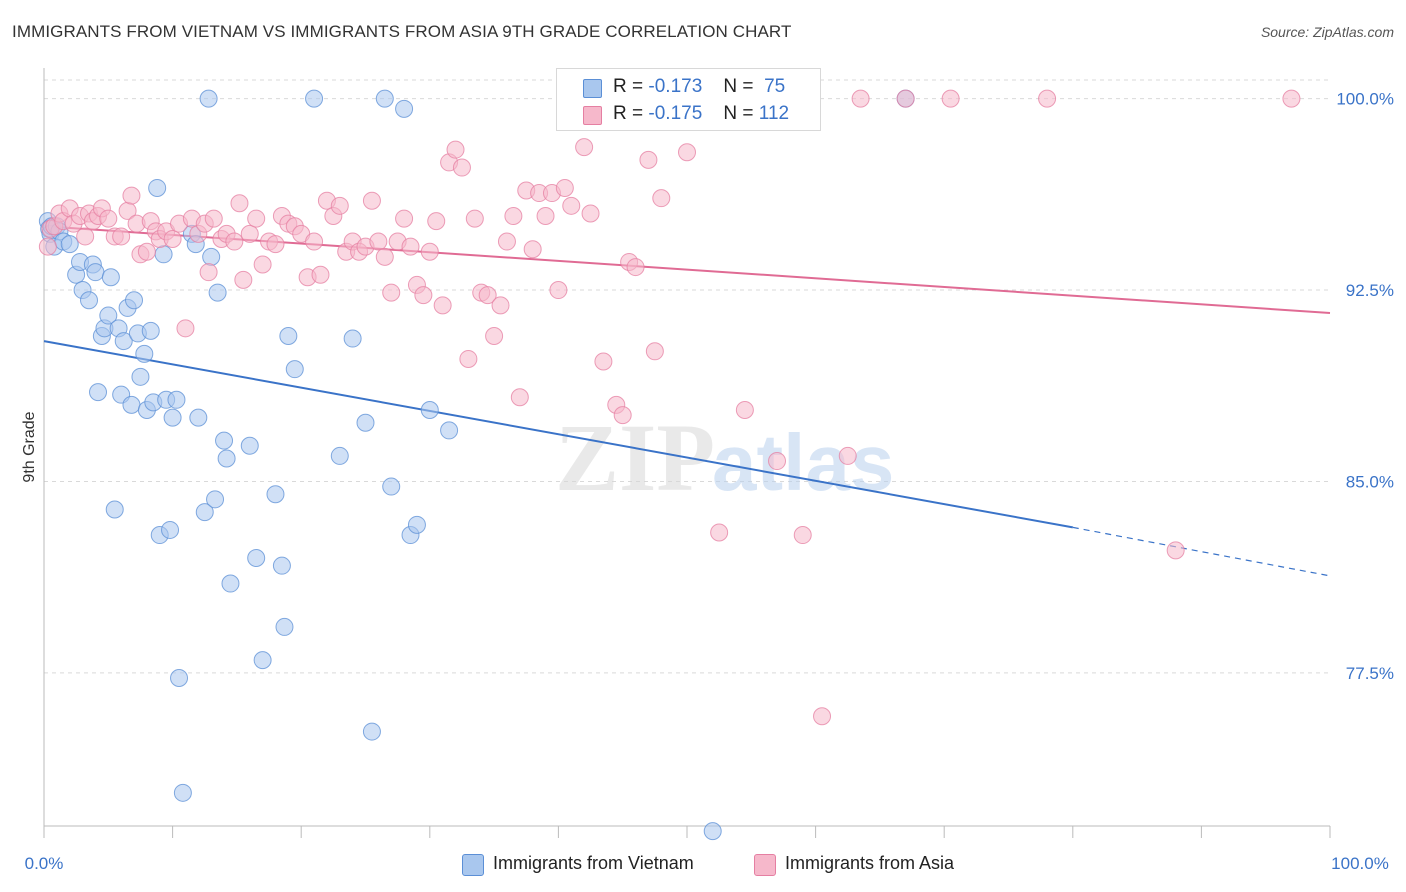  Describe the element at coordinates (803, 462) in the screenshot. I see `watermark-atlas: atlas` at that location.